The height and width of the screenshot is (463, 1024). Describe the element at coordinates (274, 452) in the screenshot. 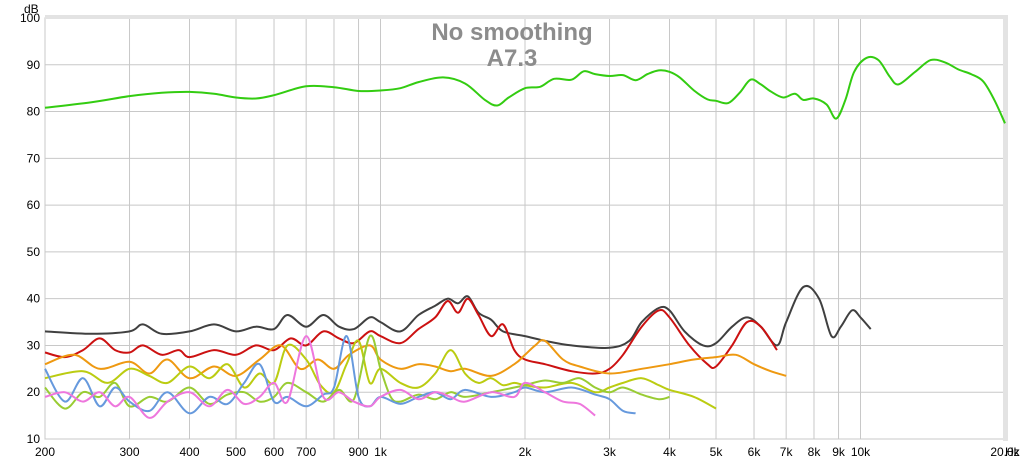

I see `x-tick-label: 600` at that location.